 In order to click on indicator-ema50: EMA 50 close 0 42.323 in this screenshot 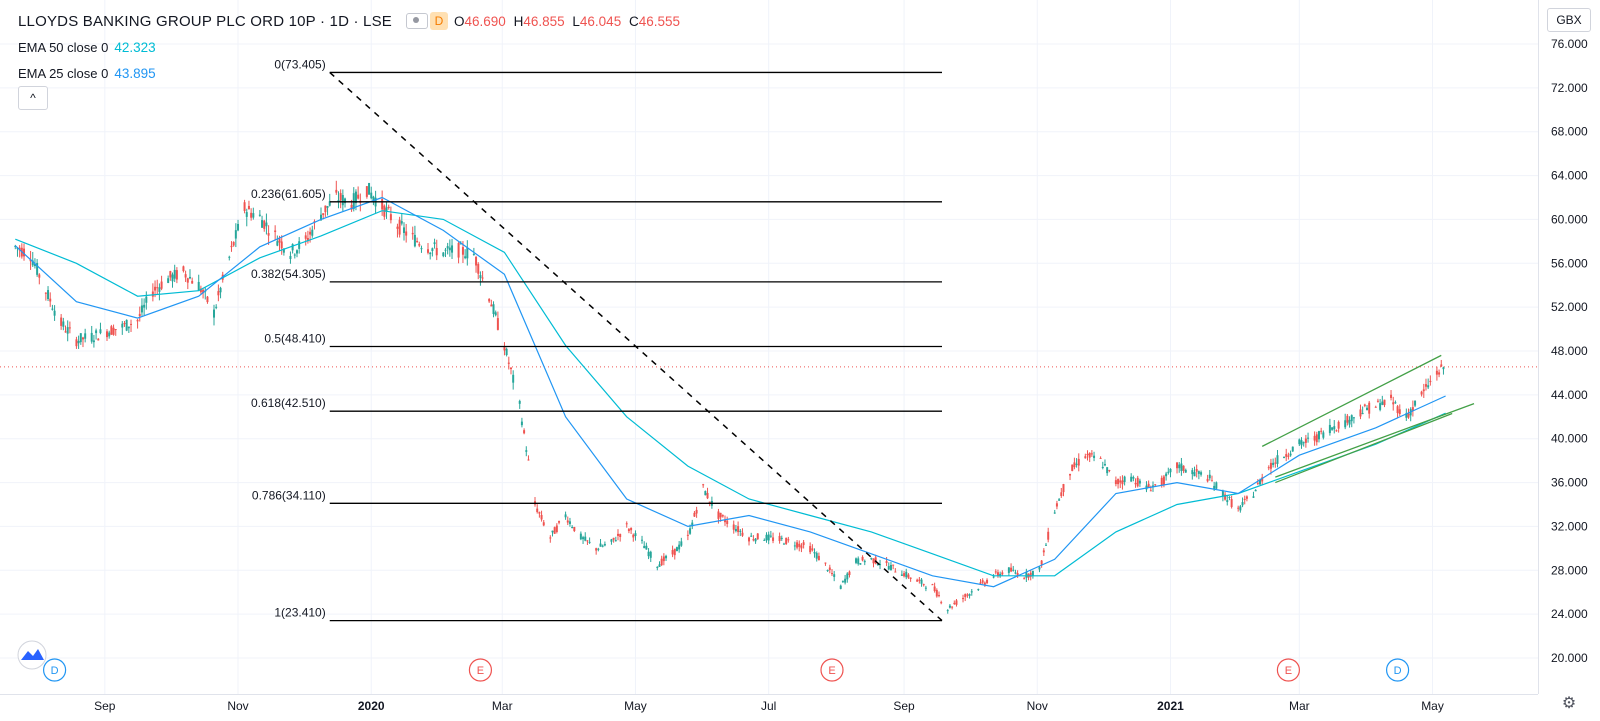, I will do `click(349, 47)`.